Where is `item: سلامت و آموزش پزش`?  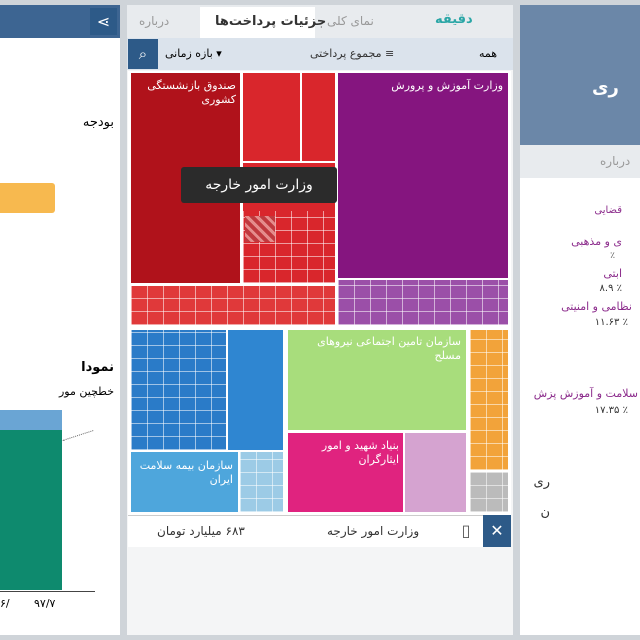
item: سلامت و آموزش پزش is located at coordinates (585, 393).